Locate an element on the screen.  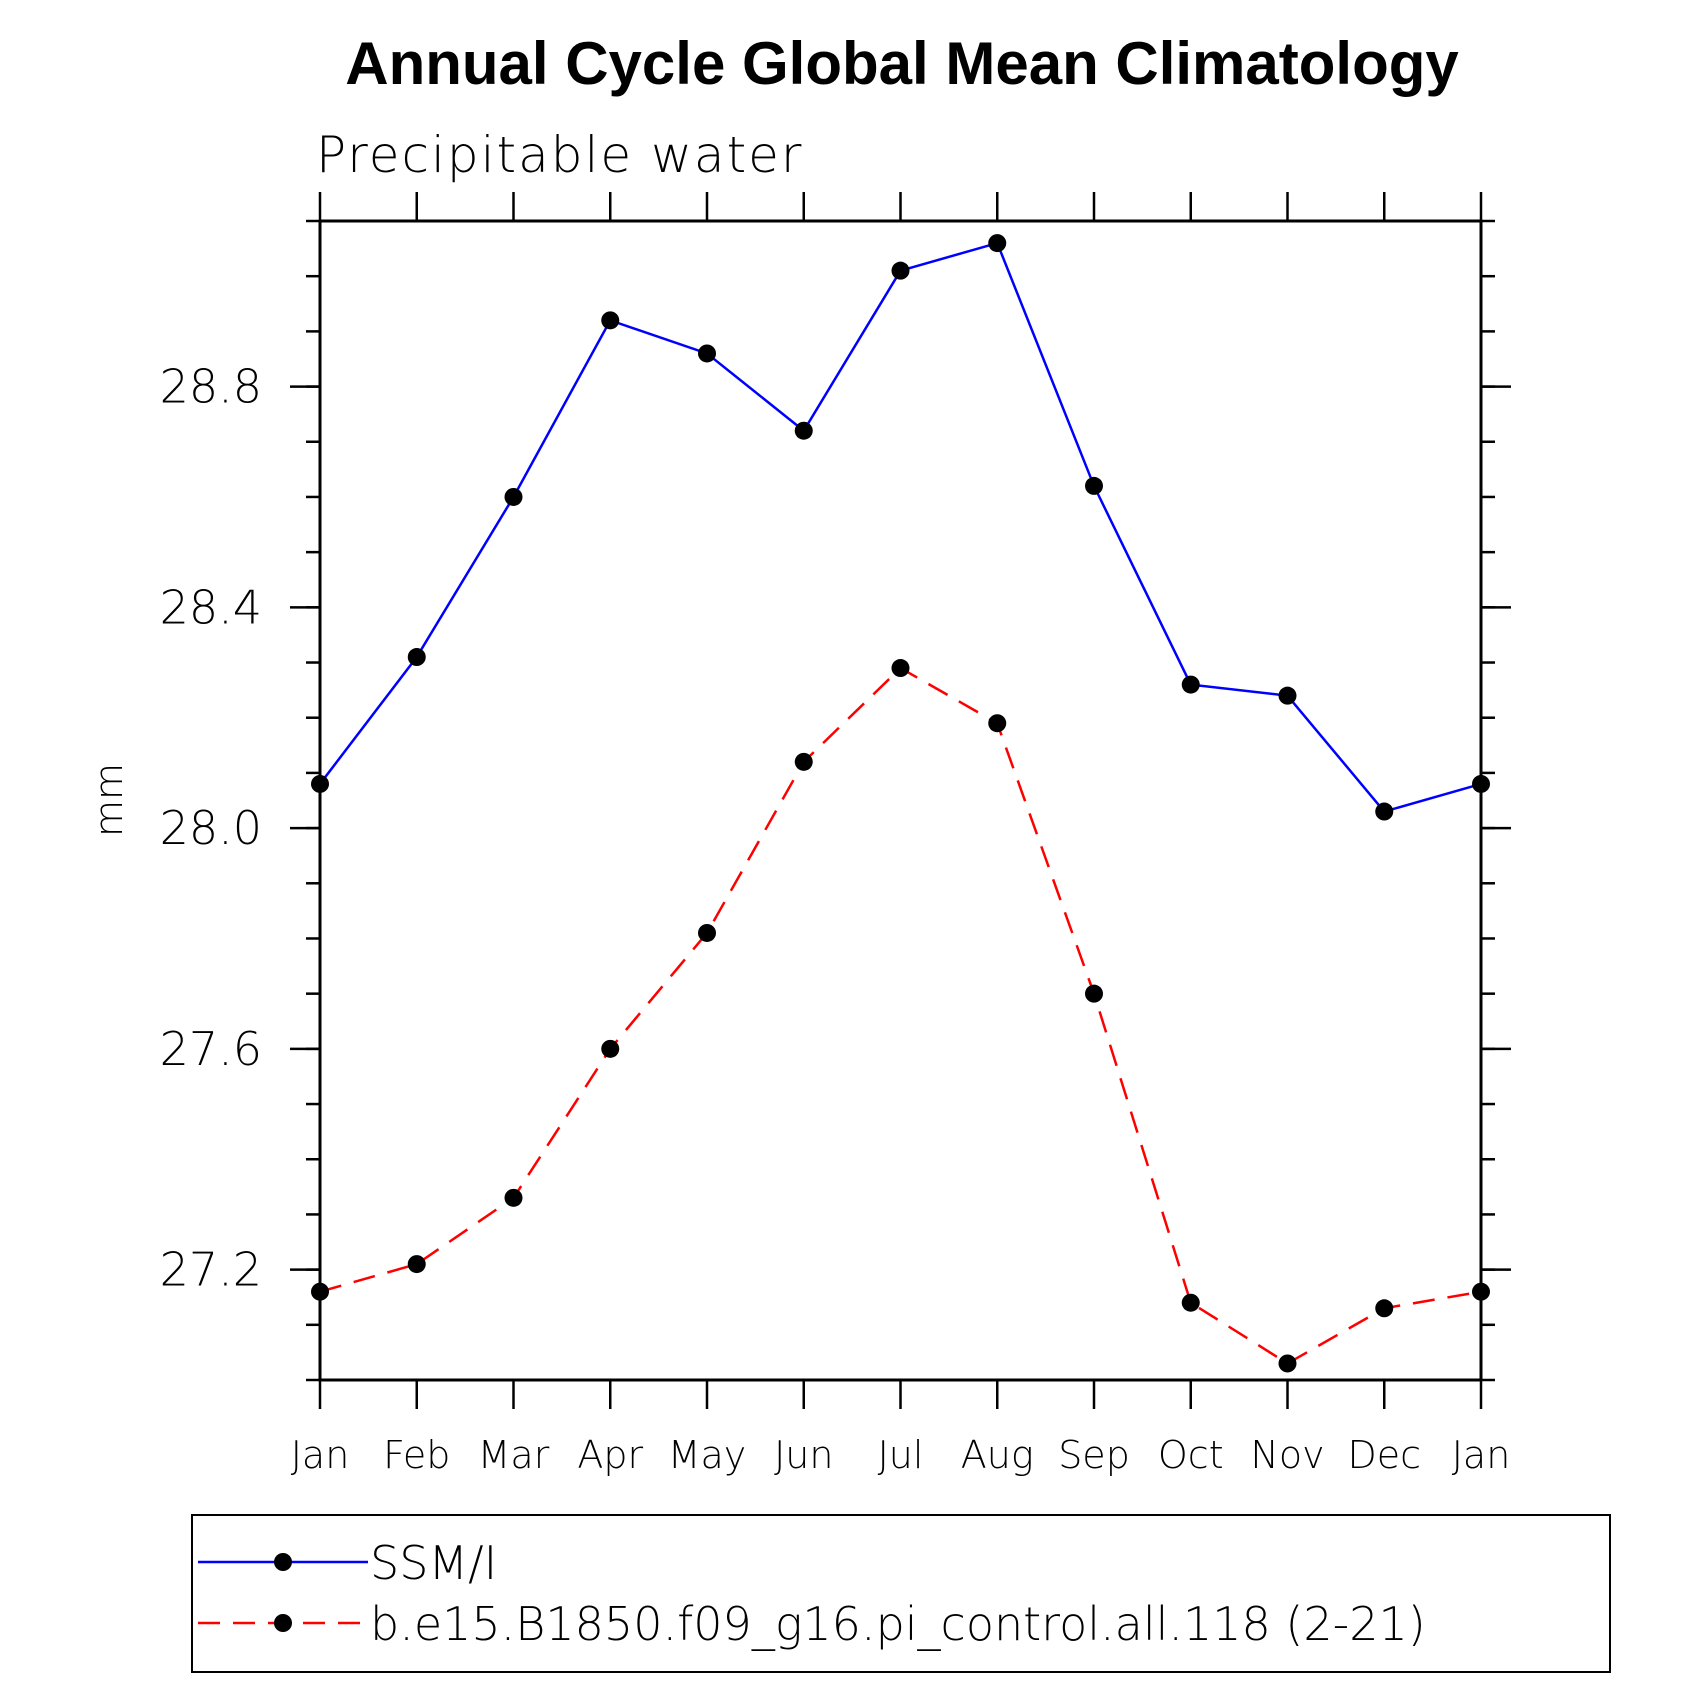
x-tick-label: Oct is located at coordinates (1191, 1455).